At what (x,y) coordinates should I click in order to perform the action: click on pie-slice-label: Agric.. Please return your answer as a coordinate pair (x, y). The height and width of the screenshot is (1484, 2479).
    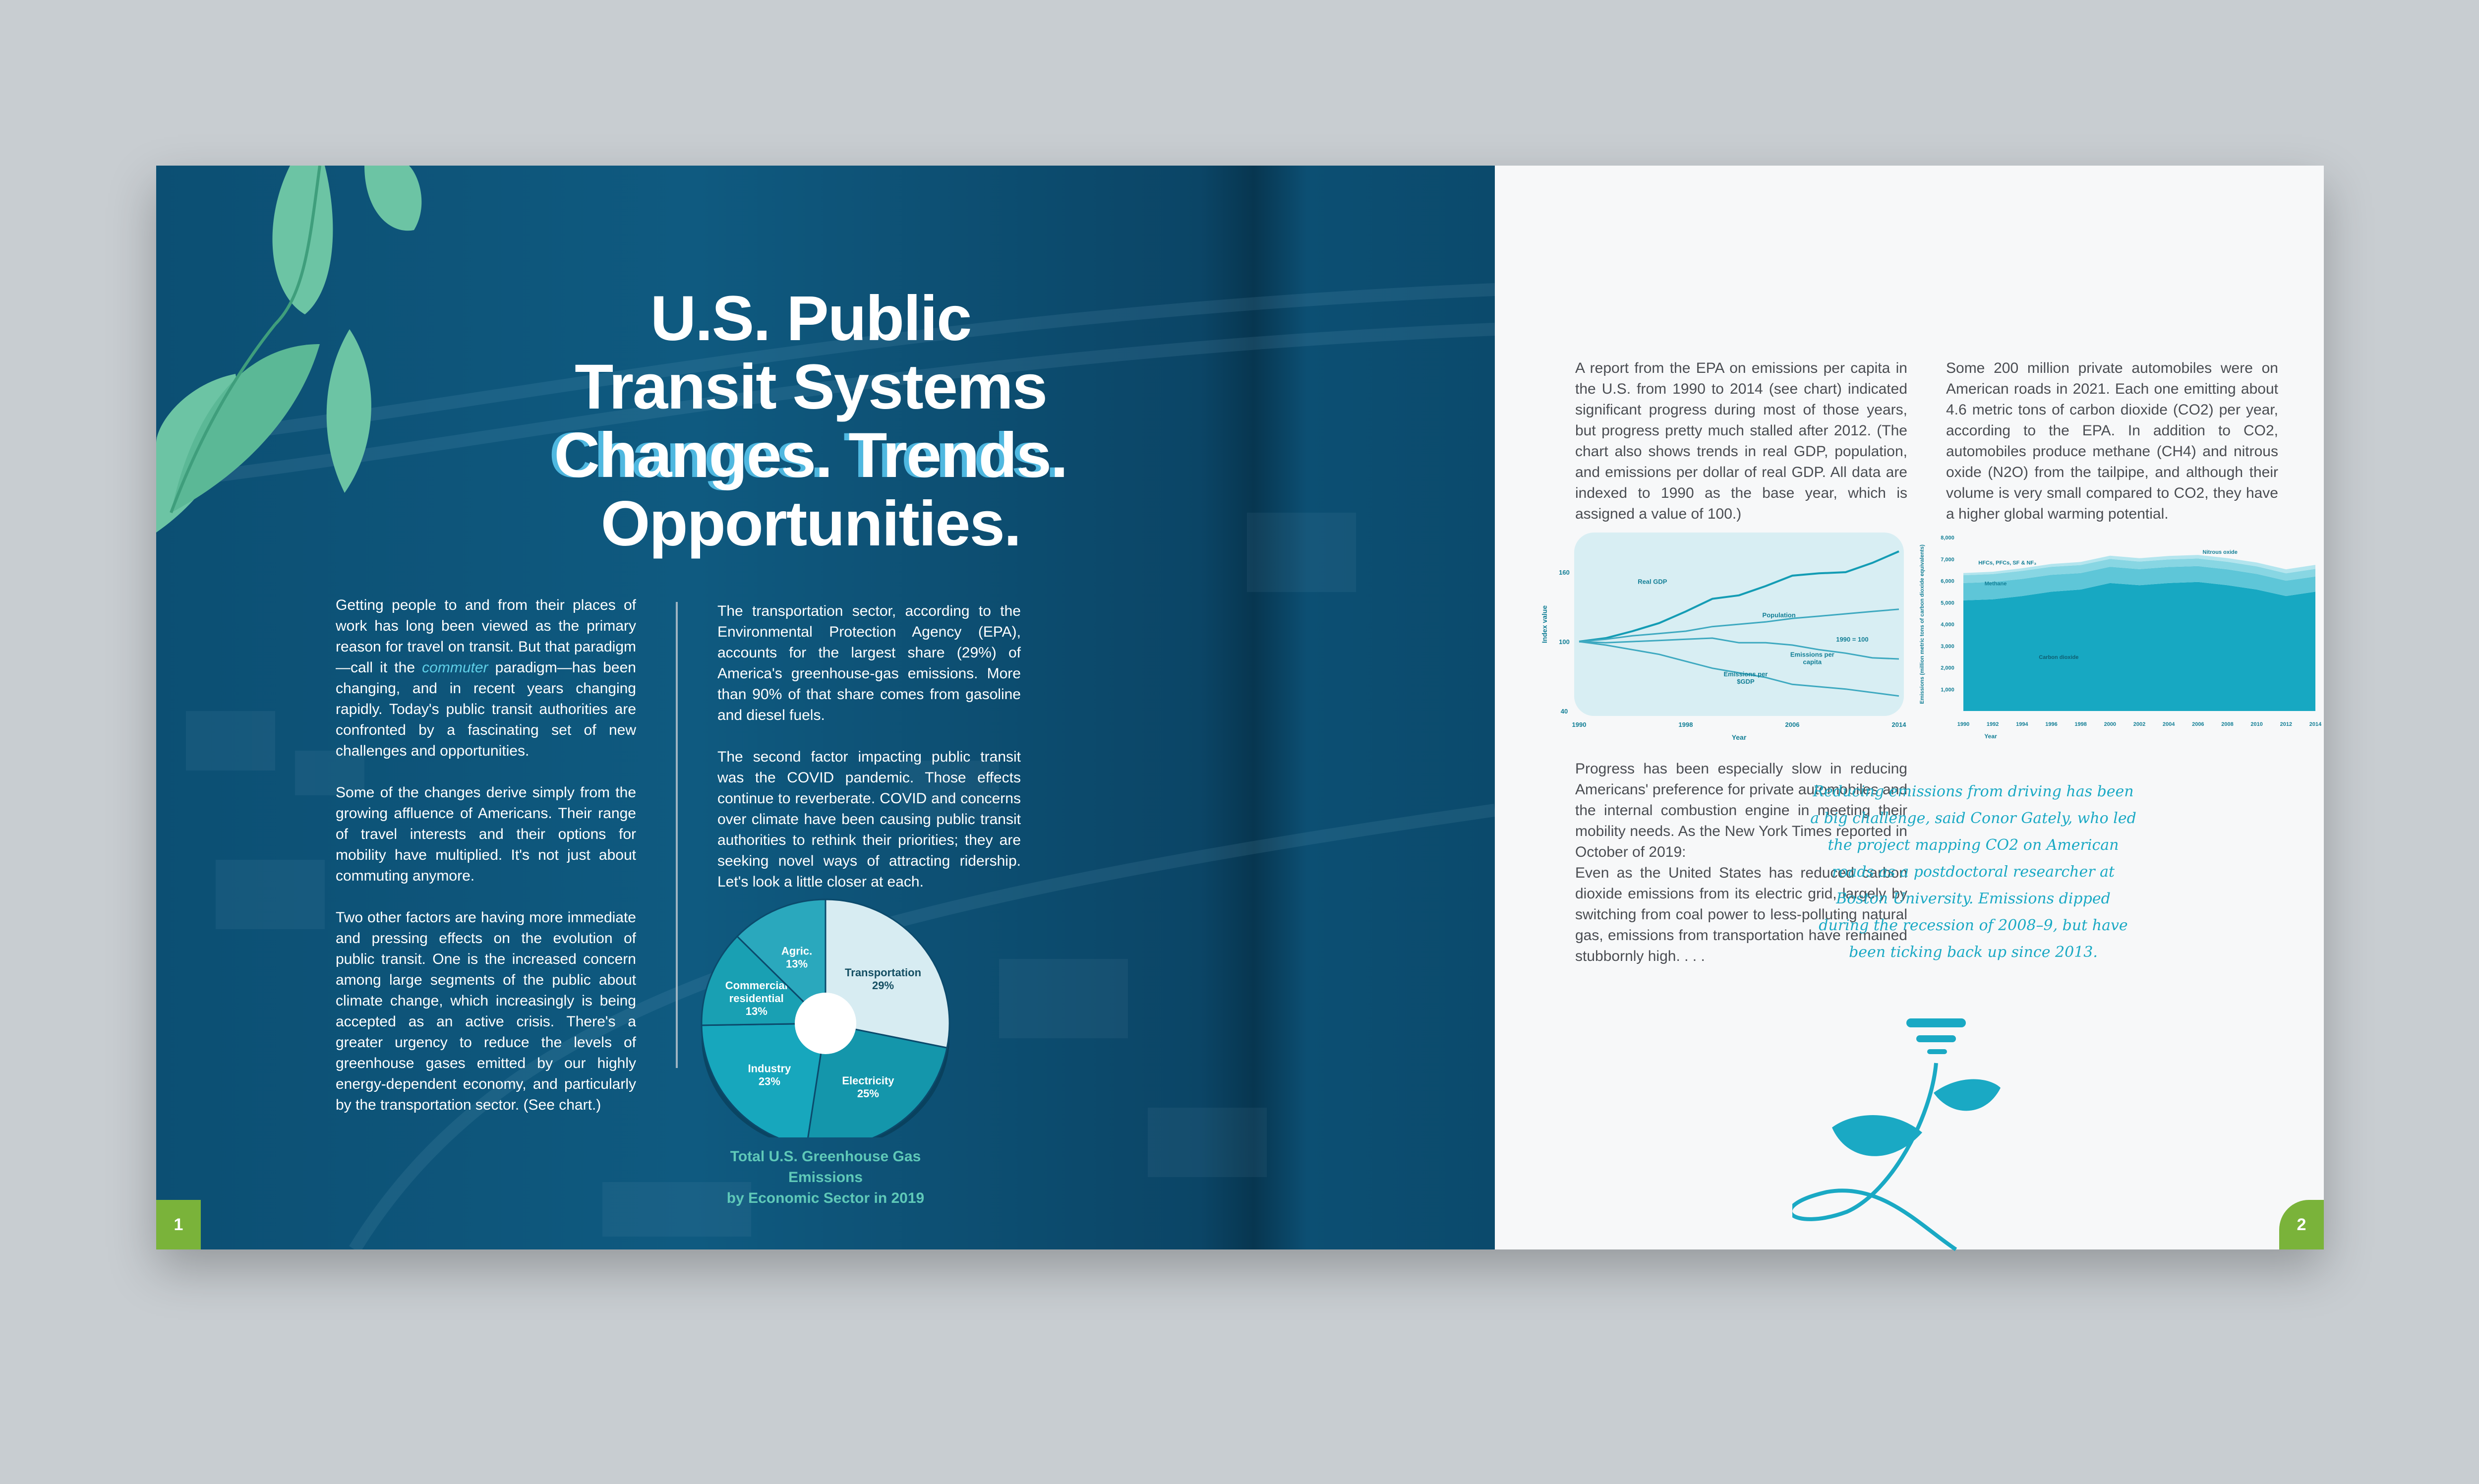
    Looking at the image, I should click on (796, 951).